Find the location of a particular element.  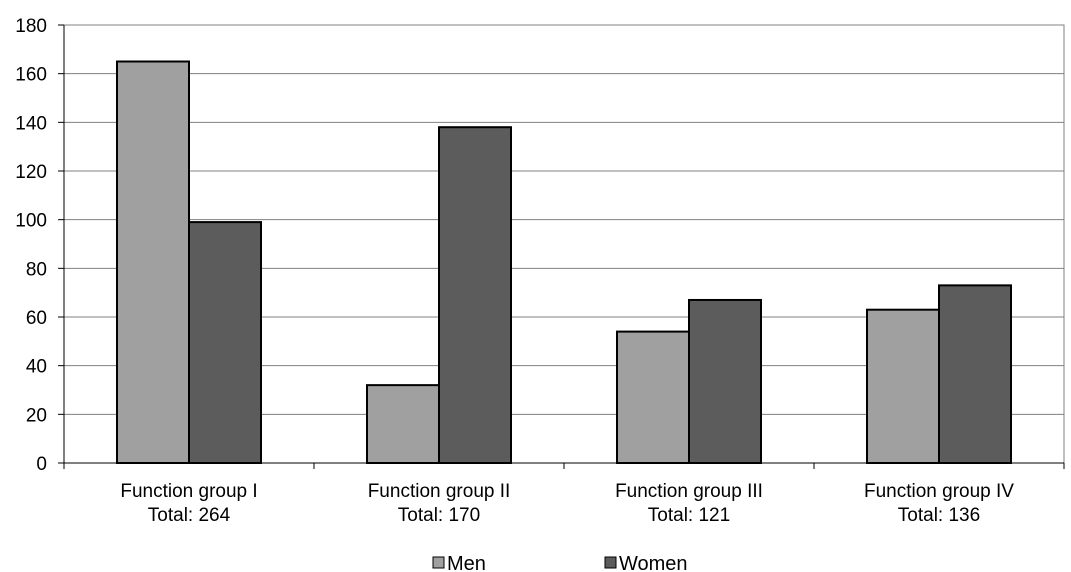

y-tick-label: 100 is located at coordinates (31, 221).